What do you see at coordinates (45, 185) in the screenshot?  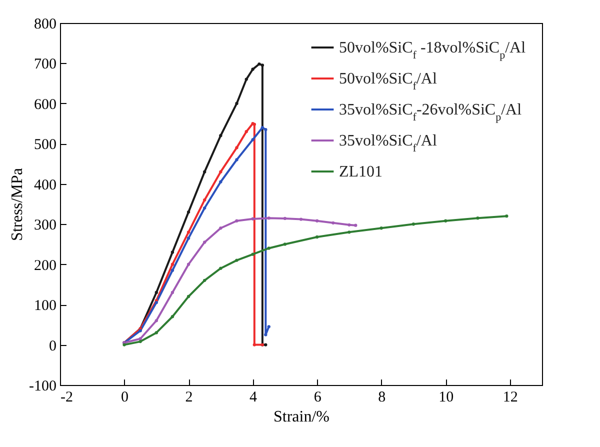 I see `y-tick-label: 400` at bounding box center [45, 185].